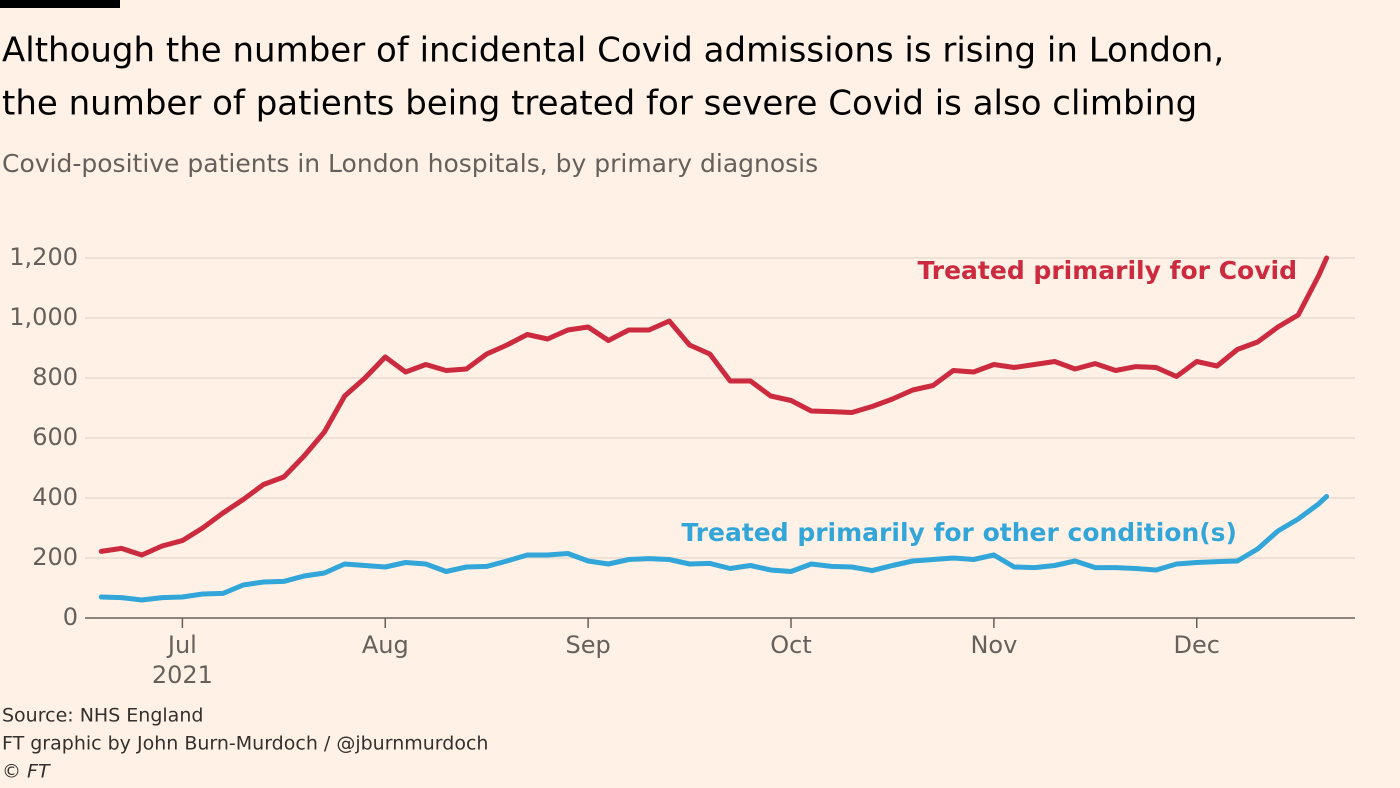 The image size is (1400, 788). Describe the element at coordinates (714, 548) in the screenshot. I see `line` at that location.